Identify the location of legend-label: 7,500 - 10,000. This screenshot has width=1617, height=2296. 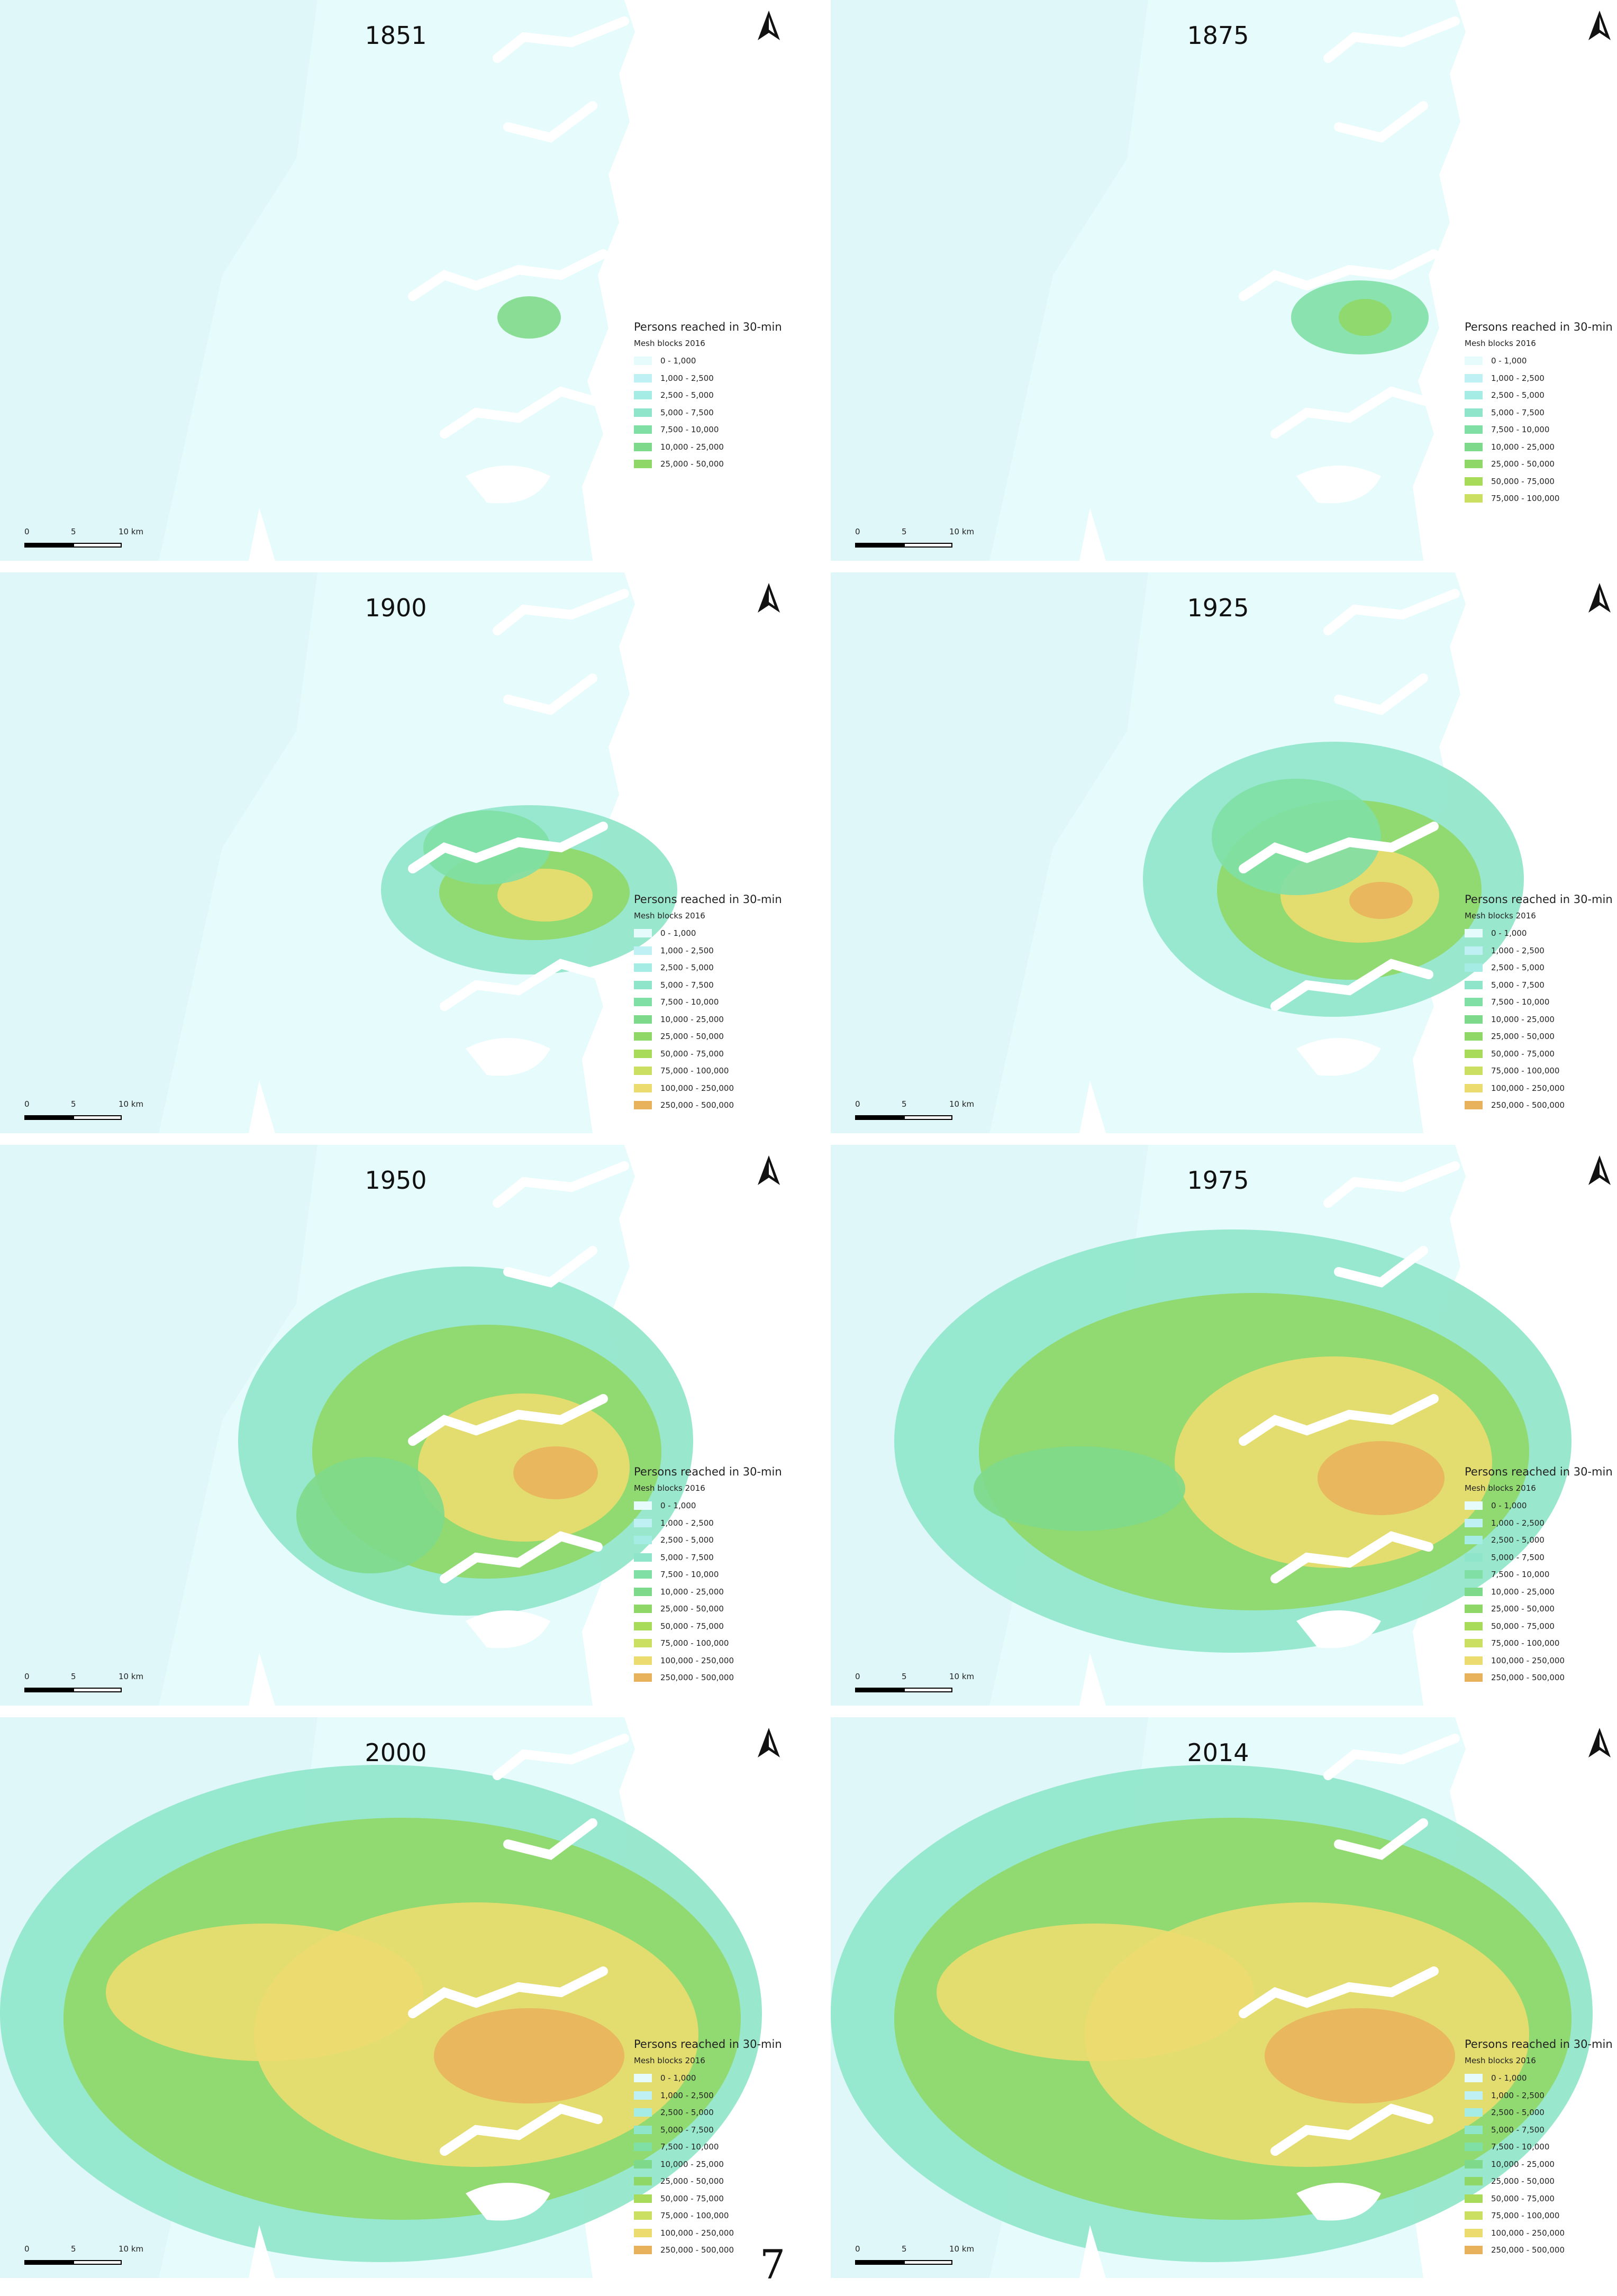
(689, 1575).